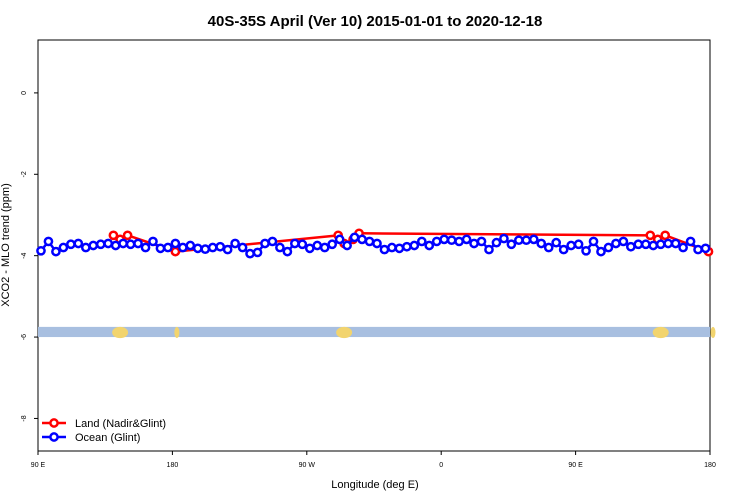  I want to click on y-axis: 0 -2 -4 -6 -8, so click(29, 256).